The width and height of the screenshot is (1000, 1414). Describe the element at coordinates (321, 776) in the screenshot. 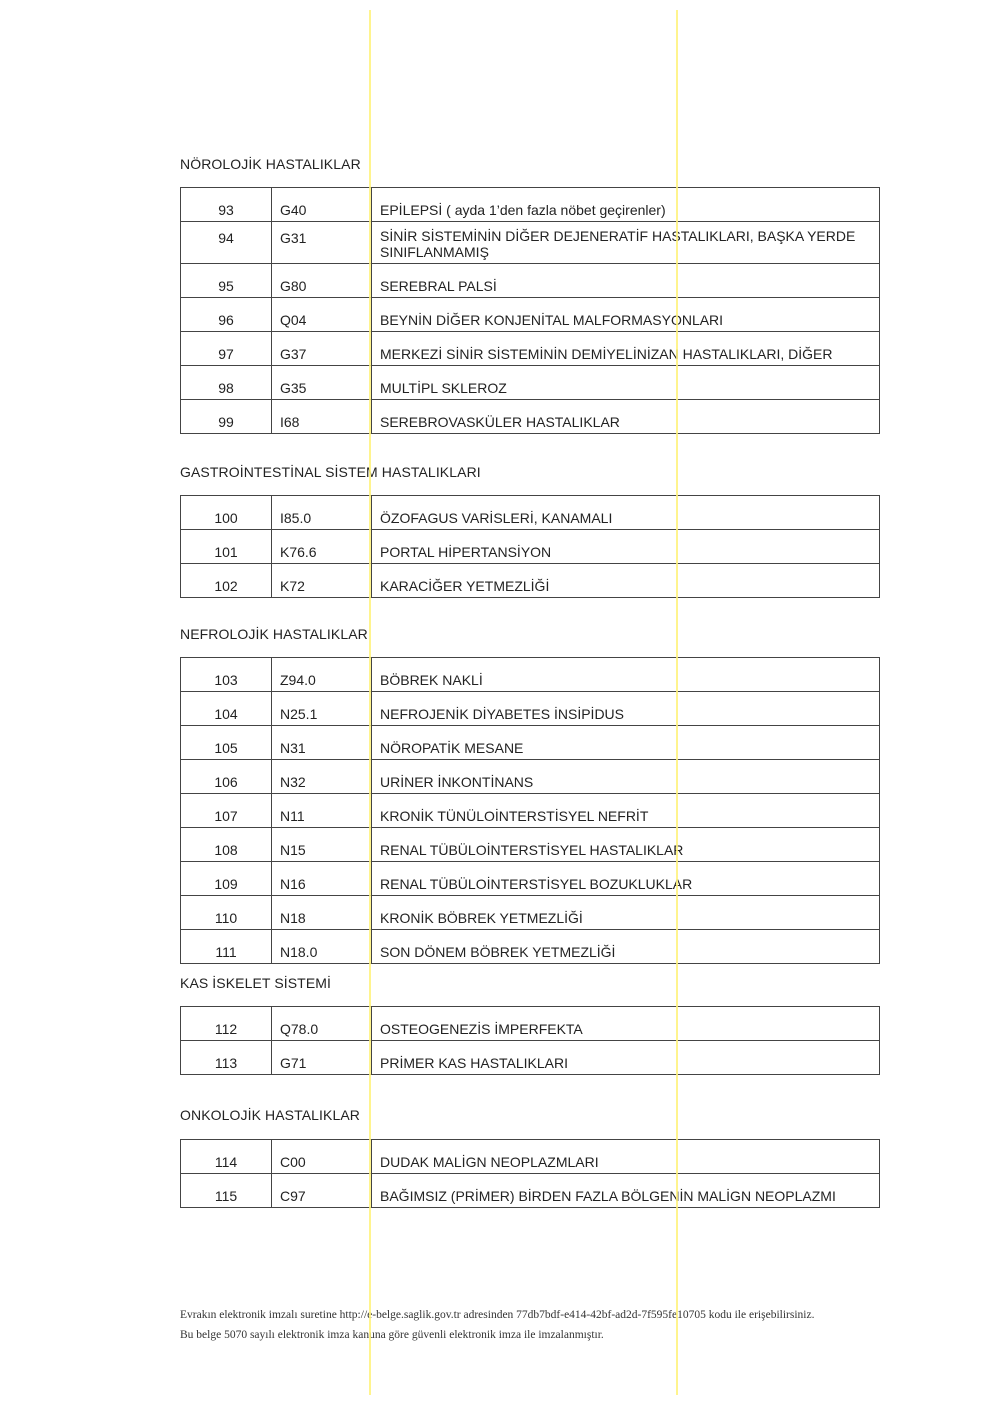

I see `icd-code: N32` at that location.